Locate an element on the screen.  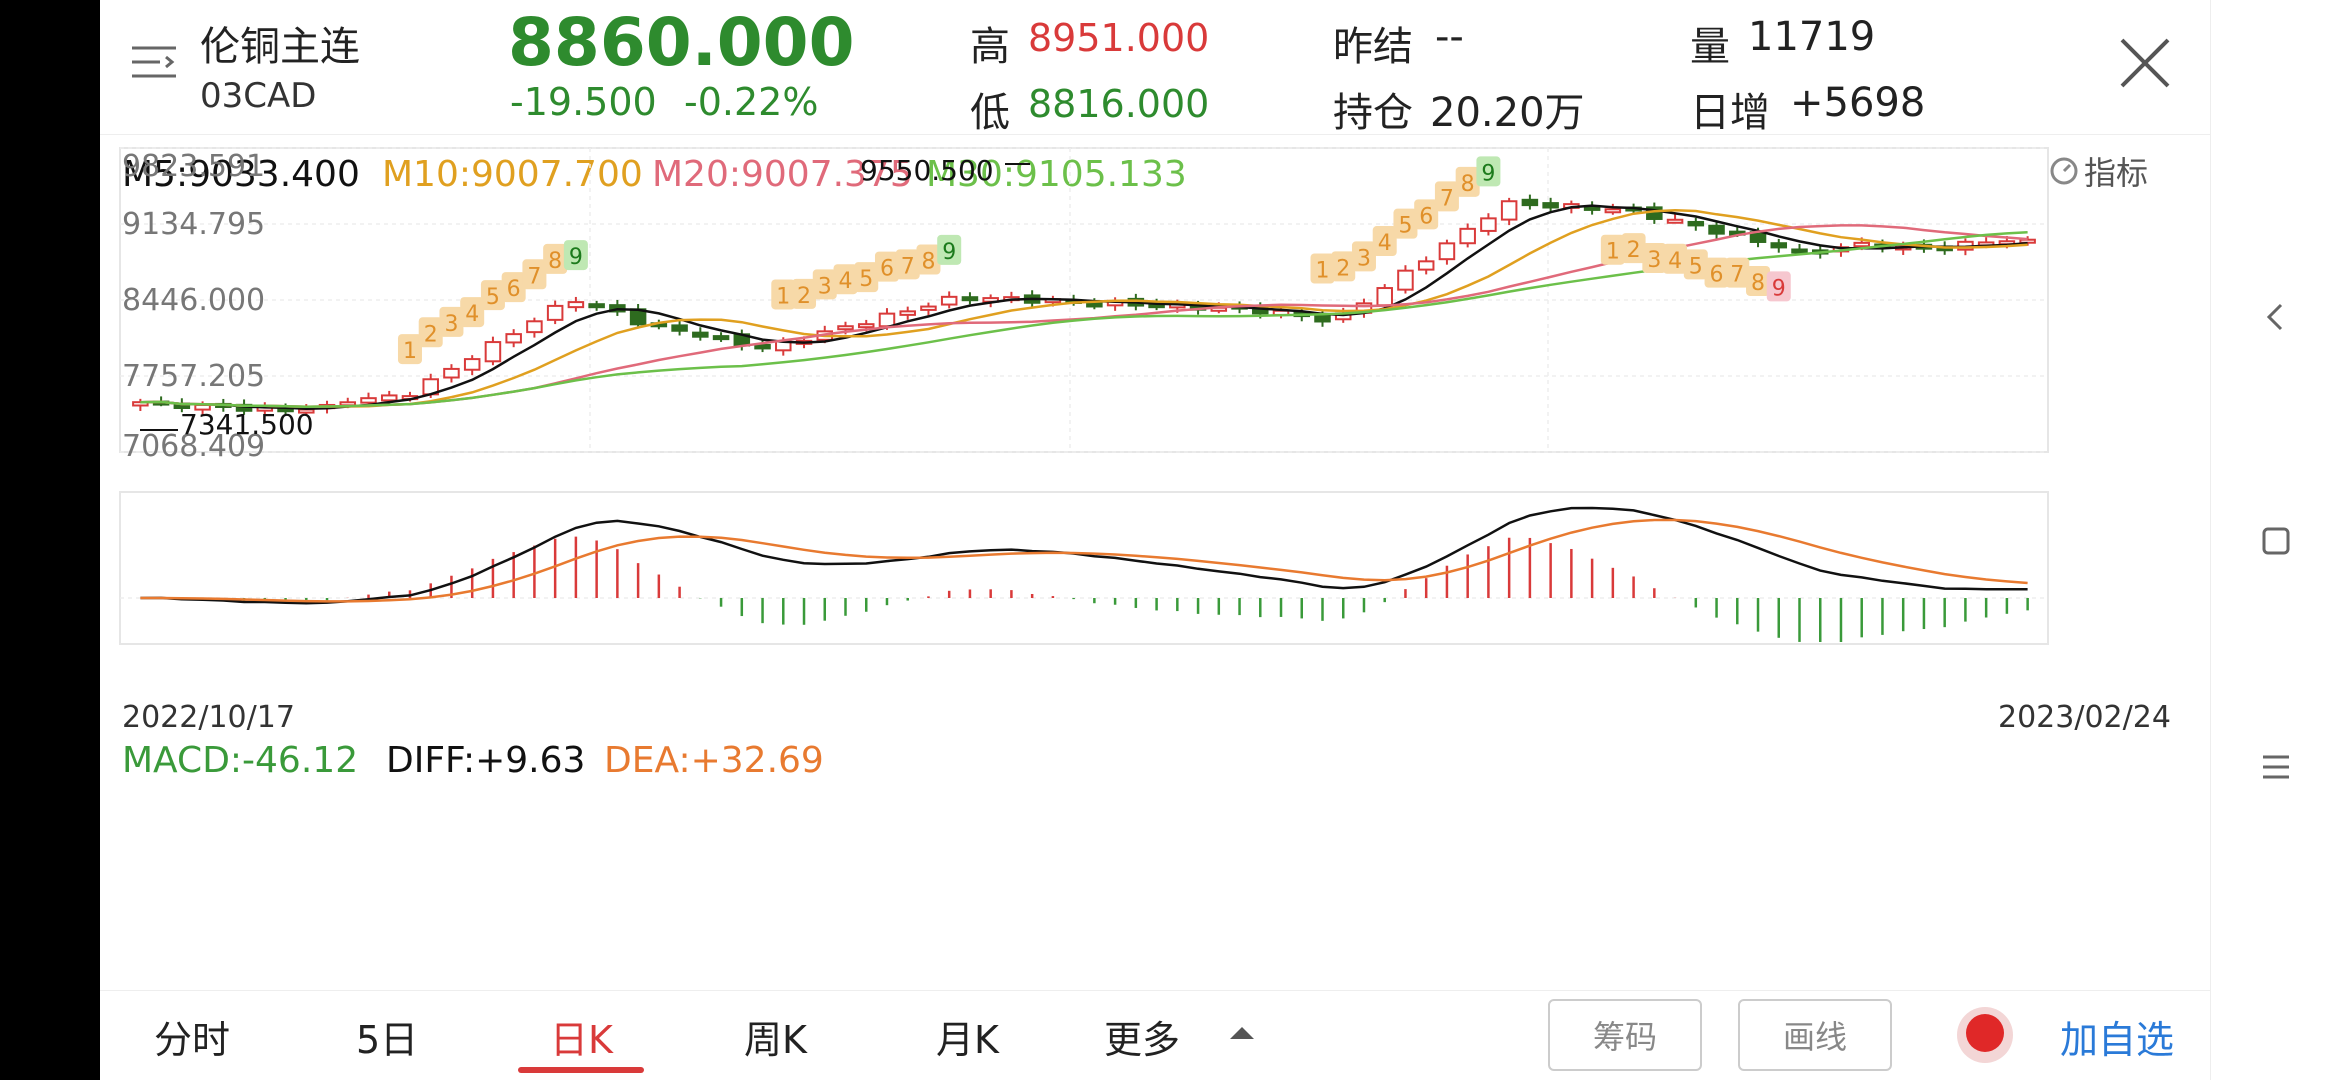
dea-legend: DEA:+32.69 is located at coordinates (714, 760).